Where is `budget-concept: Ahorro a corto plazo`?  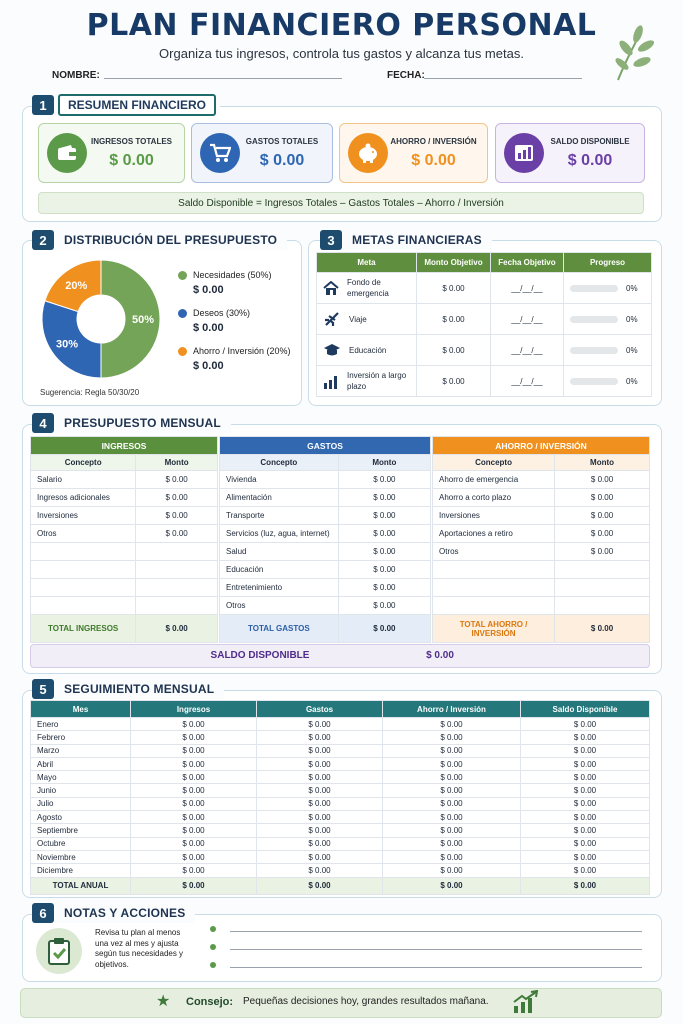
budget-concept: Ahorro a corto plazo is located at coordinates (493, 497).